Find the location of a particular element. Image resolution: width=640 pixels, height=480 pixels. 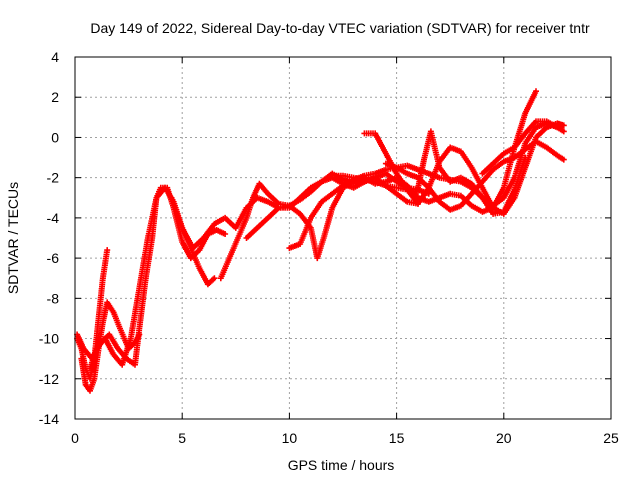

x-axis-label: GPS time / hours is located at coordinates (341, 465).